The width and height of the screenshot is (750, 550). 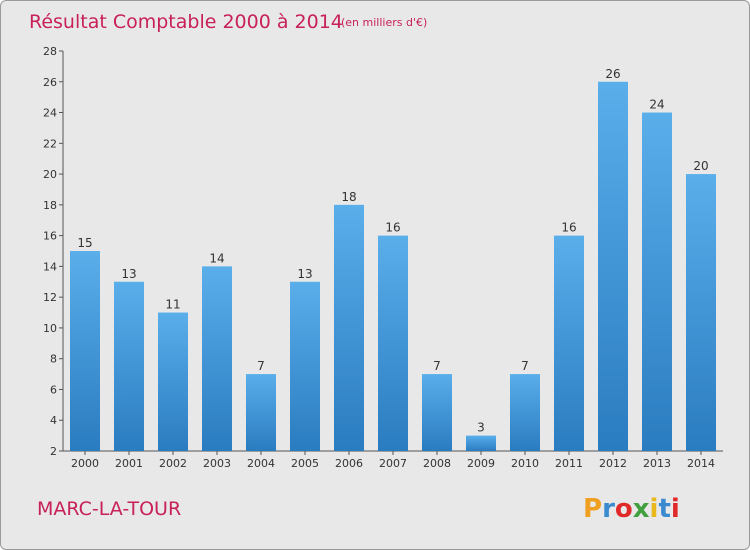 What do you see at coordinates (525, 463) in the screenshot?
I see `x-tick-label: 2010` at bounding box center [525, 463].